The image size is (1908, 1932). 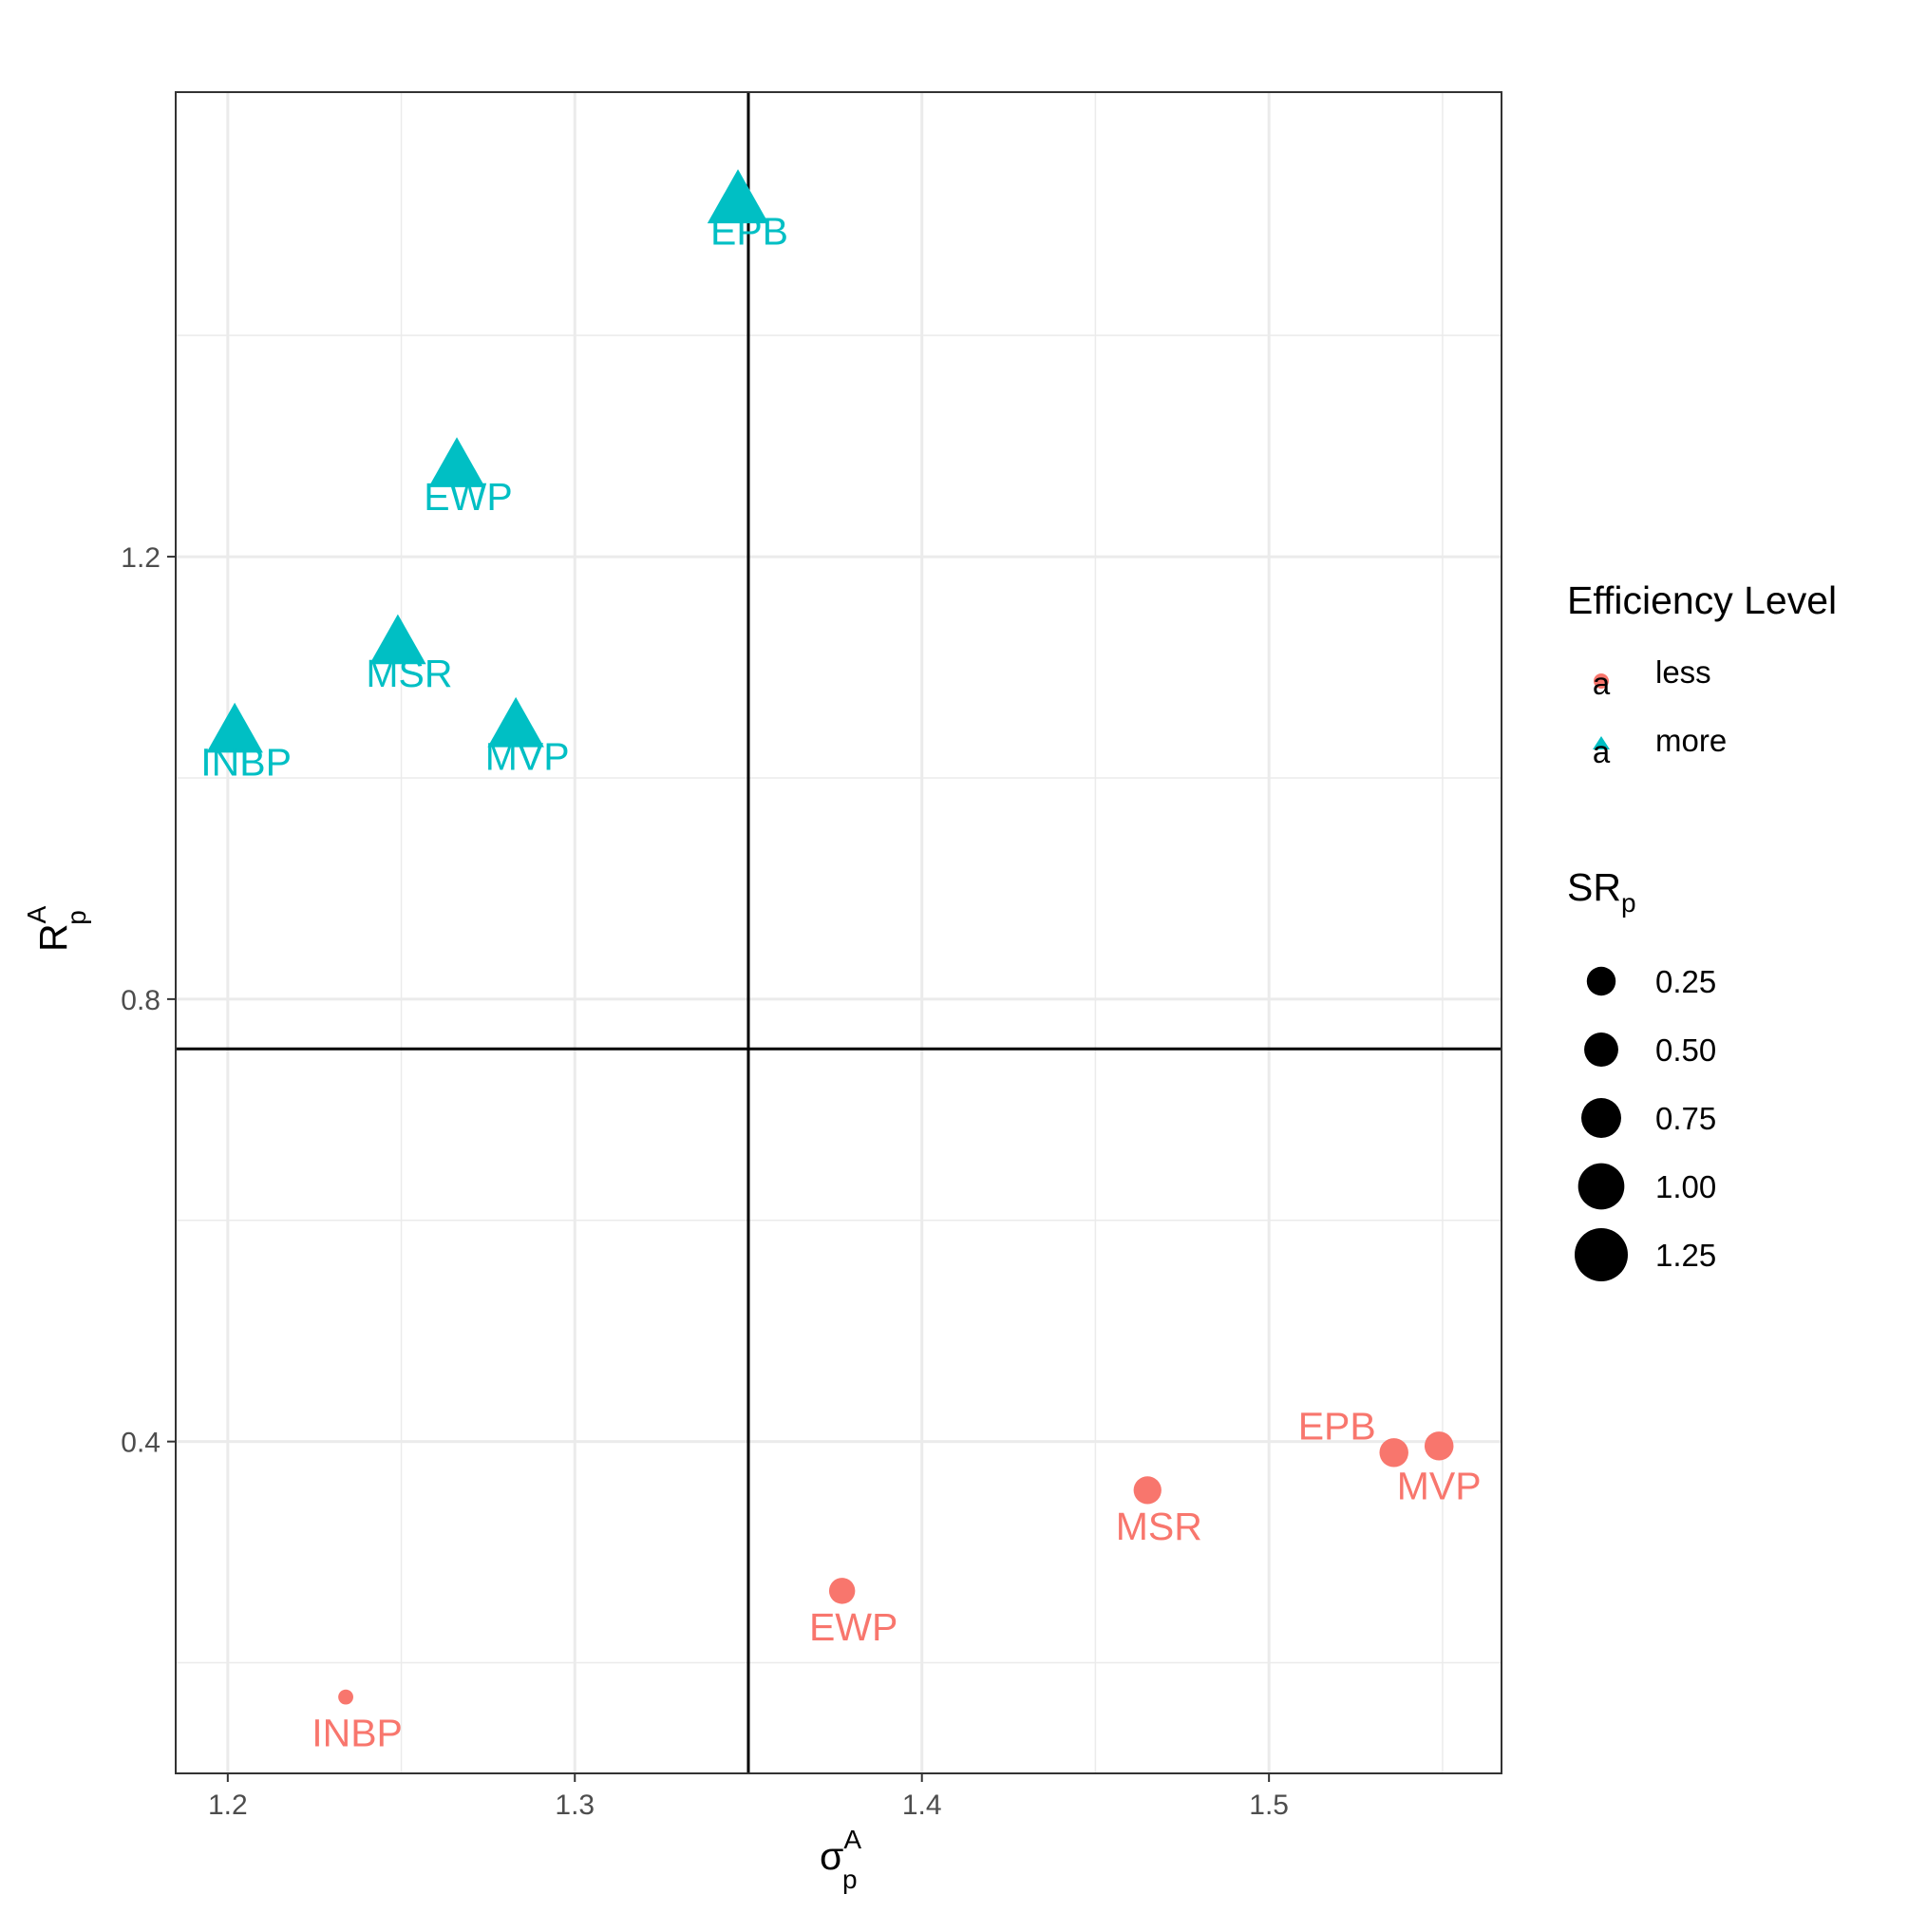 I want to click on y-tick-label: 1.2, so click(x=141, y=558).